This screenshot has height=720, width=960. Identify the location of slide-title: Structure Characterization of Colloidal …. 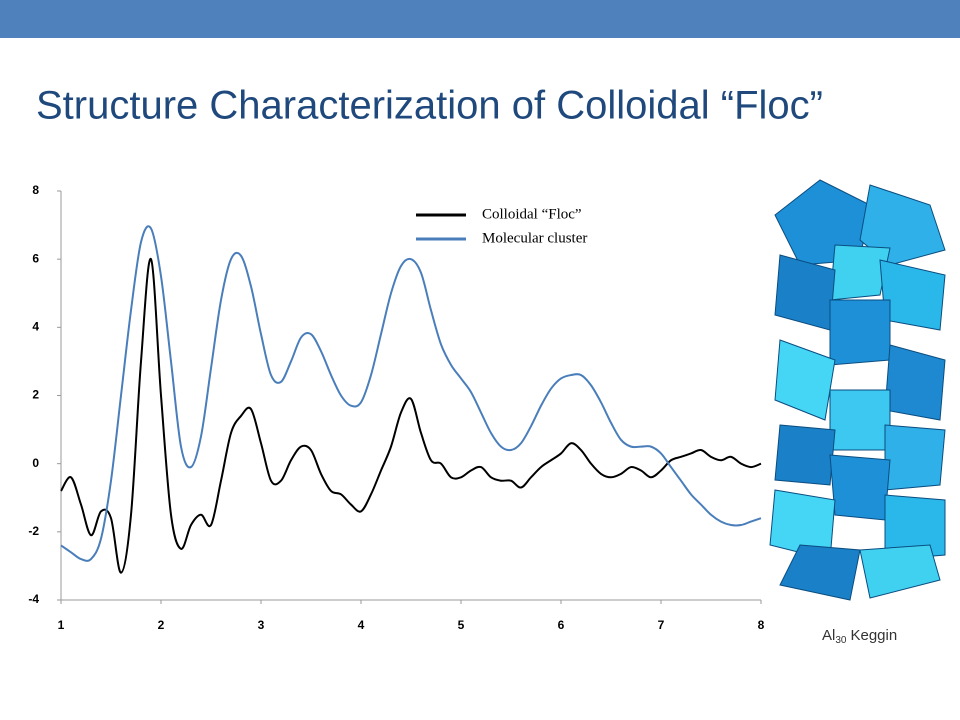
(429, 106).